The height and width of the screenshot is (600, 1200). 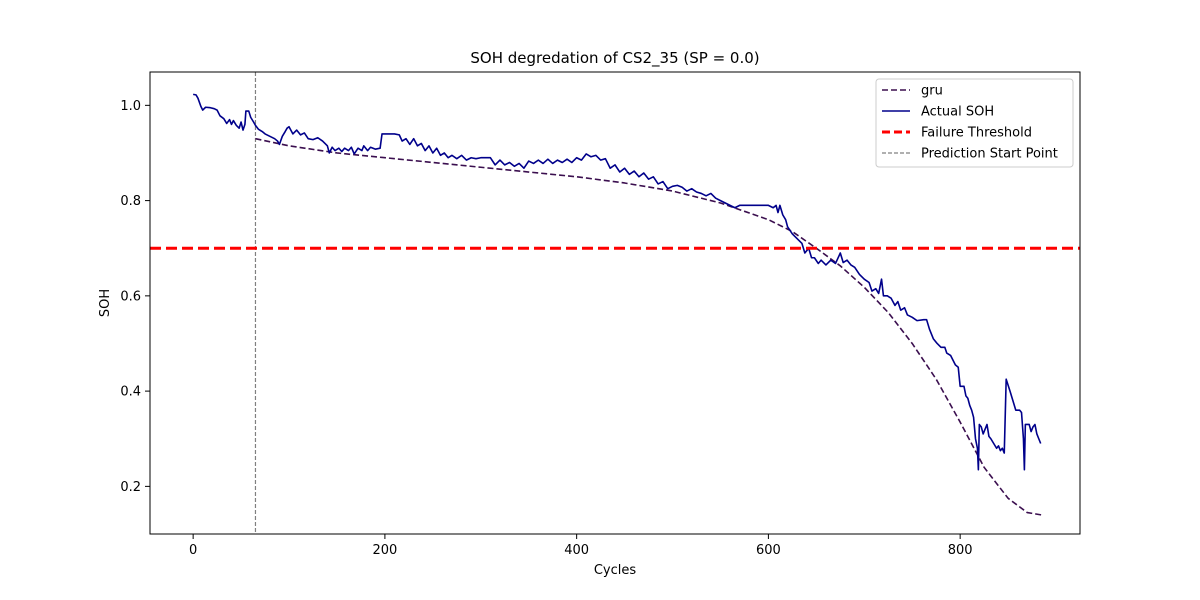 I want to click on x-tick-label: 0, so click(x=193, y=550).